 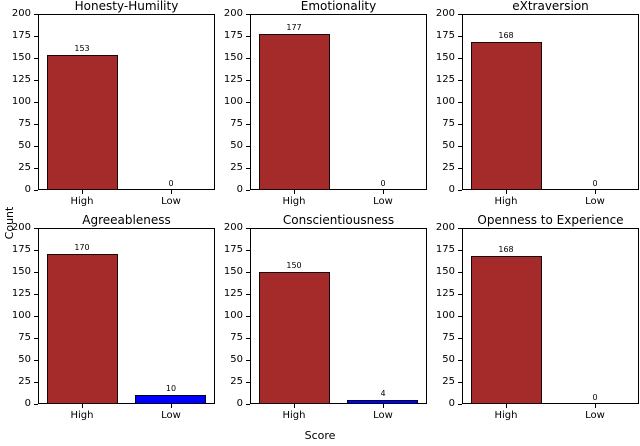 What do you see at coordinates (338, 6) in the screenshot?
I see `subplot-title-emotionality: Emotionality` at bounding box center [338, 6].